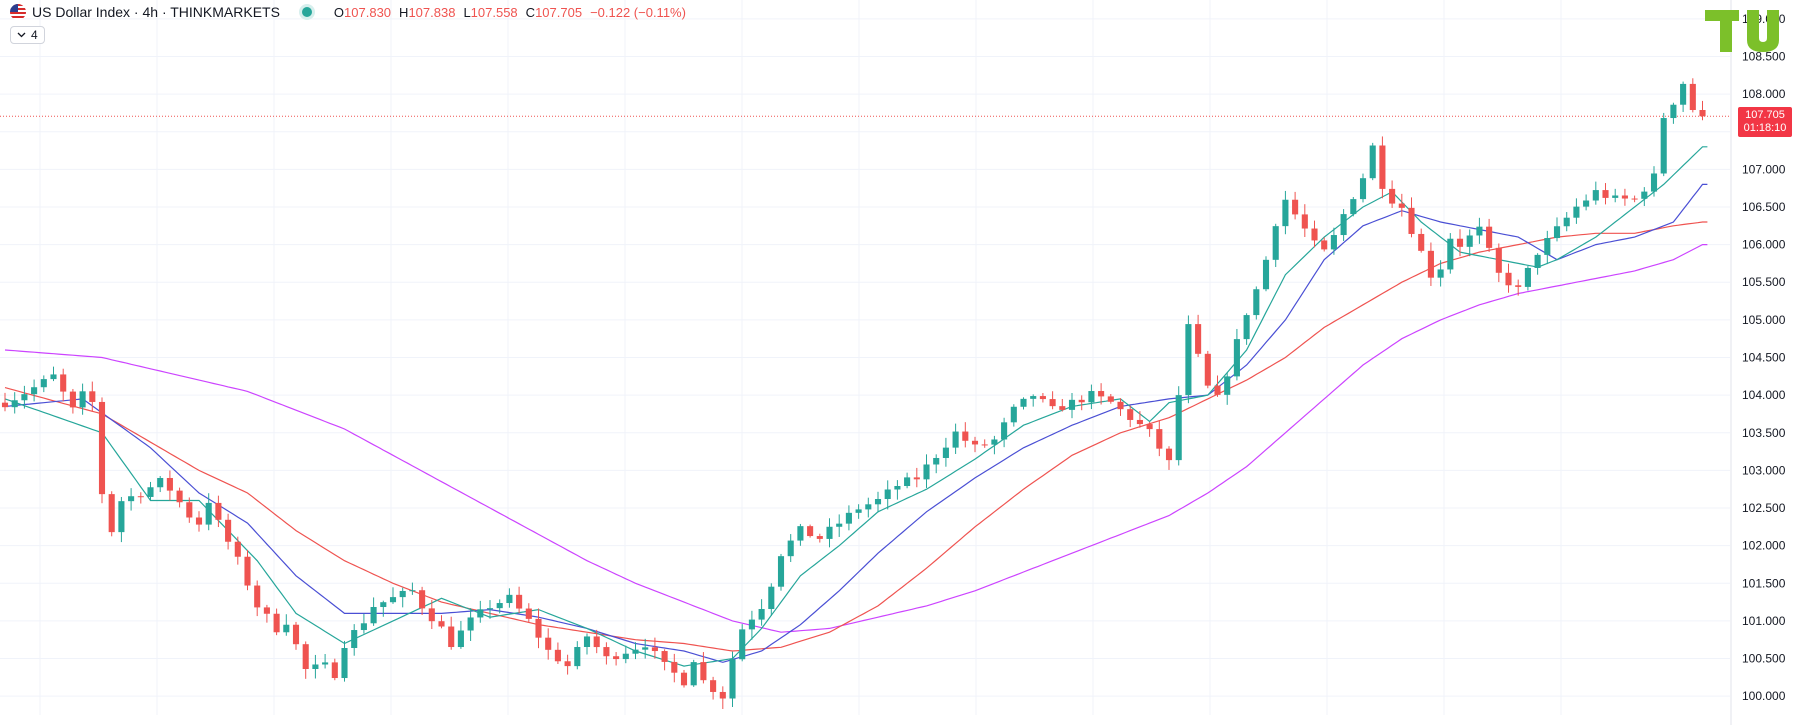 The height and width of the screenshot is (725, 1800). Describe the element at coordinates (27, 35) in the screenshot. I see `studies-toggle-button: 4` at that location.